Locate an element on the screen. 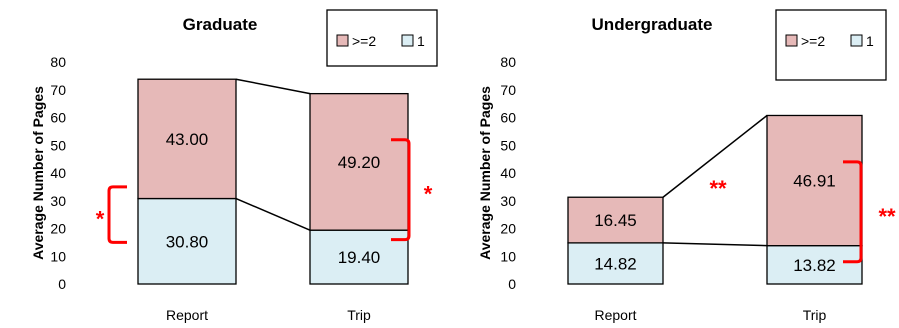  data-label: 30.80 is located at coordinates (187, 241).